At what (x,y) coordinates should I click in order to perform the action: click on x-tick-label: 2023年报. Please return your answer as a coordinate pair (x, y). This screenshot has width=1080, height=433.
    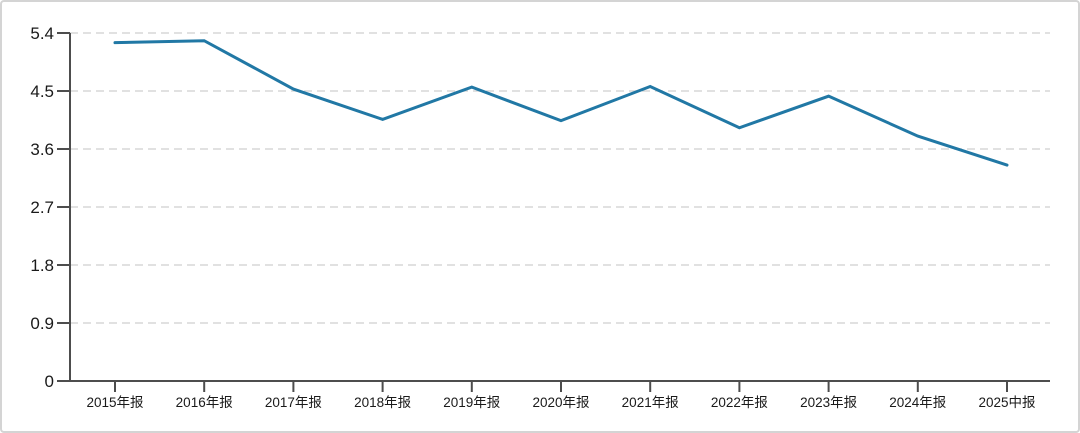
    Looking at the image, I should click on (828, 402).